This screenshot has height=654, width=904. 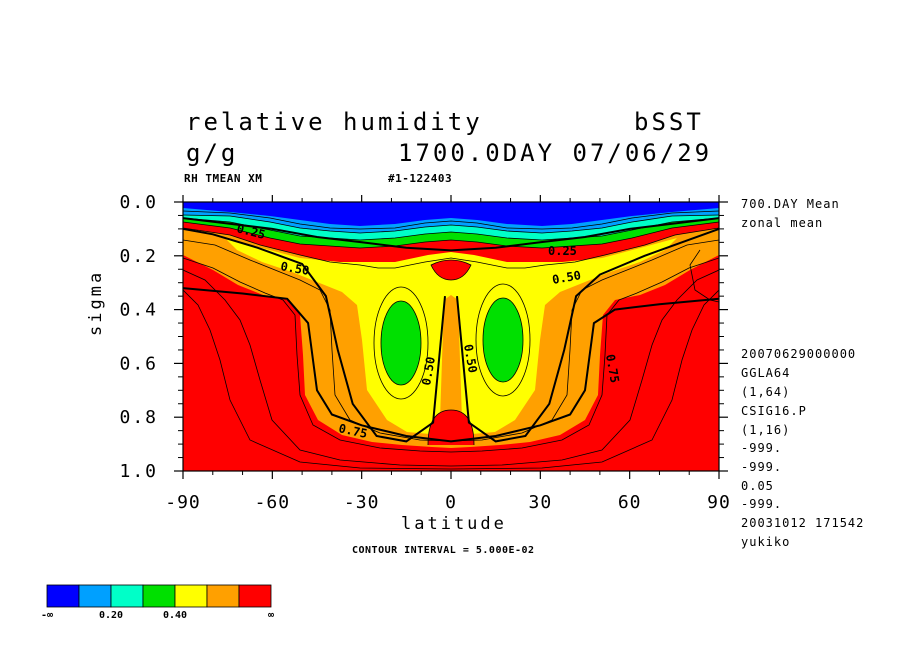 What do you see at coordinates (271, 615) in the screenshot?
I see `colorbar-tick-label: ∞` at bounding box center [271, 615].